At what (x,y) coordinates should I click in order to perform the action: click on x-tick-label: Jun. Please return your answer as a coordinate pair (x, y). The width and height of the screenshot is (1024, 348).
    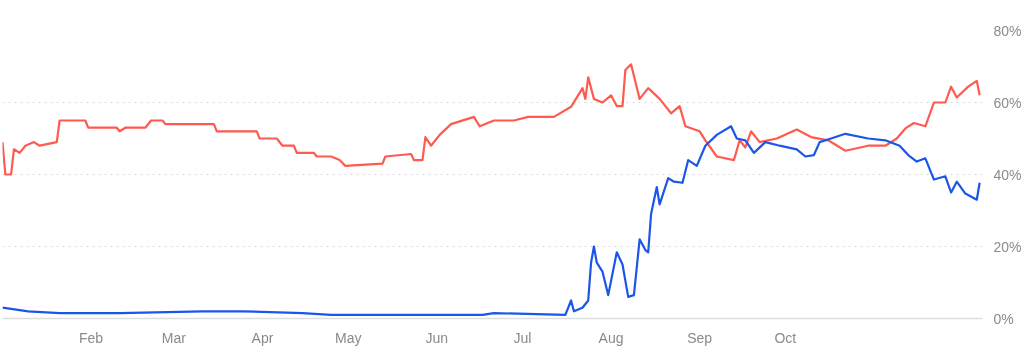
    Looking at the image, I should click on (437, 337).